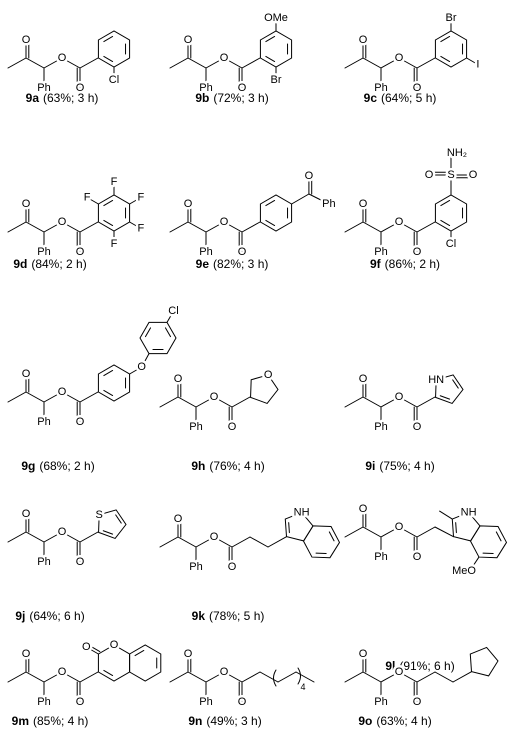 This screenshot has height=736, width=517. I want to click on compound-id: 9a, so click(33, 98).